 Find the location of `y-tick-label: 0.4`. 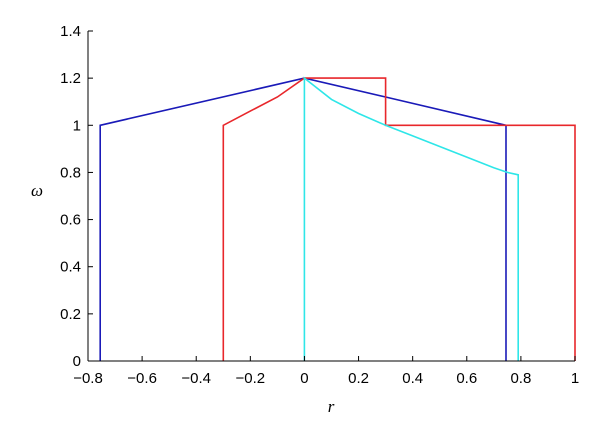

y-tick-label: 0.4 is located at coordinates (70, 267).